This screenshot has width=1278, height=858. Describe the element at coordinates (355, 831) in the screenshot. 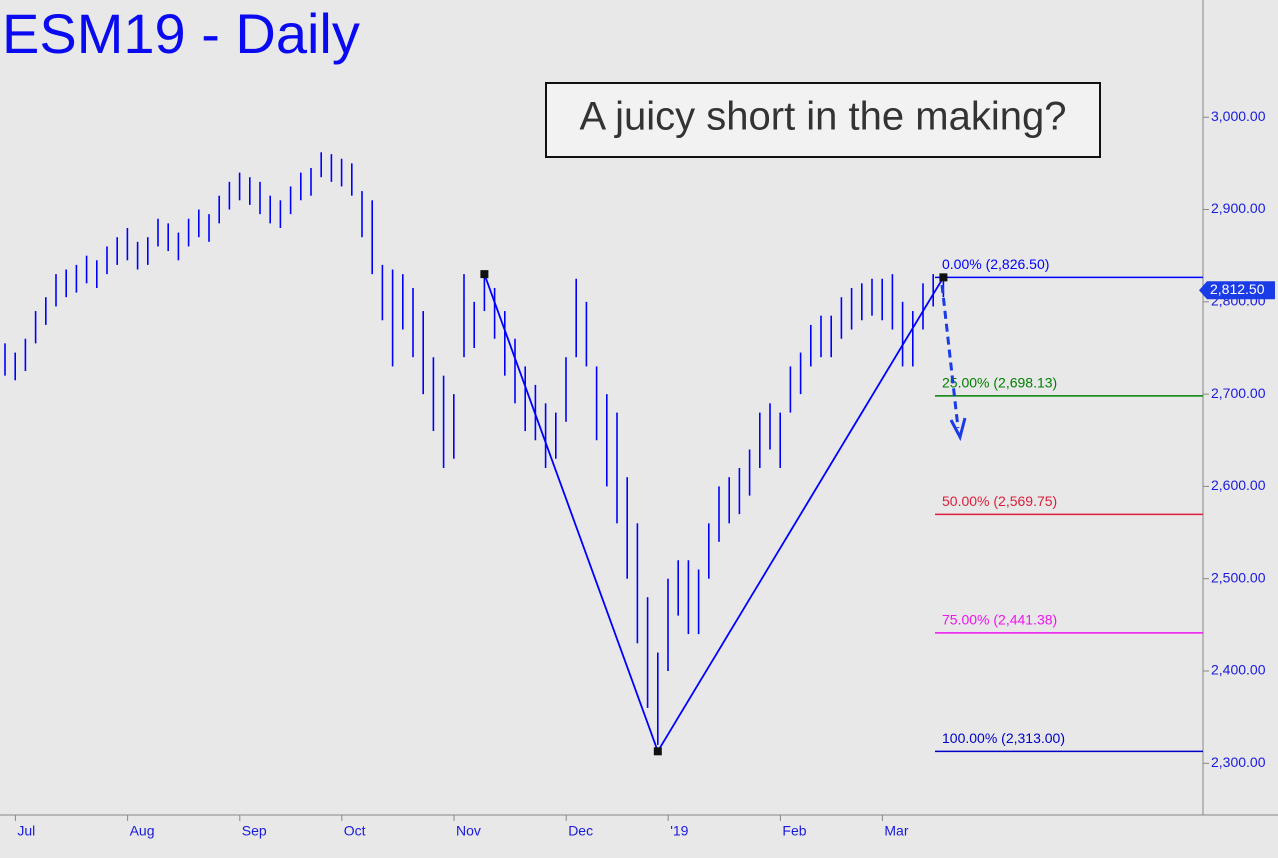

I see `x-tick-label: Oct` at that location.